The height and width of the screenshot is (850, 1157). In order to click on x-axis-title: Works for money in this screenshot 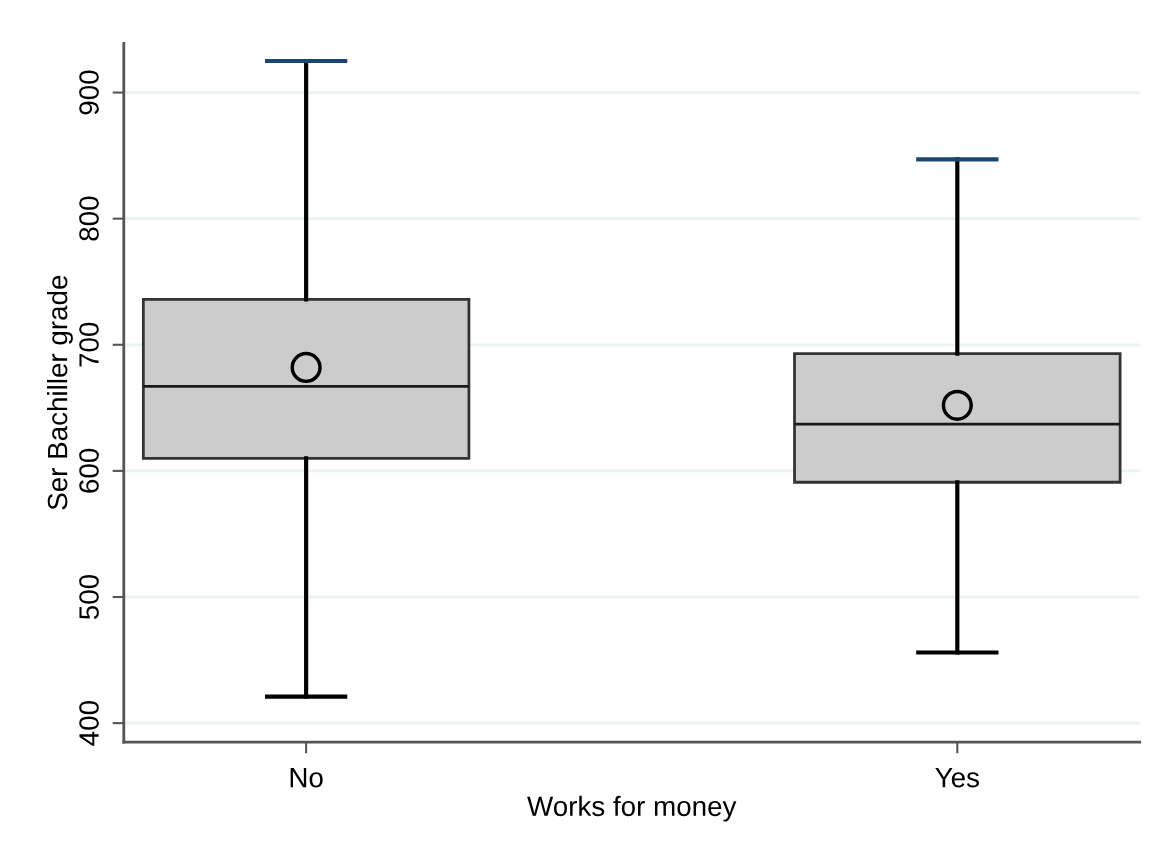, I will do `click(632, 808)`.